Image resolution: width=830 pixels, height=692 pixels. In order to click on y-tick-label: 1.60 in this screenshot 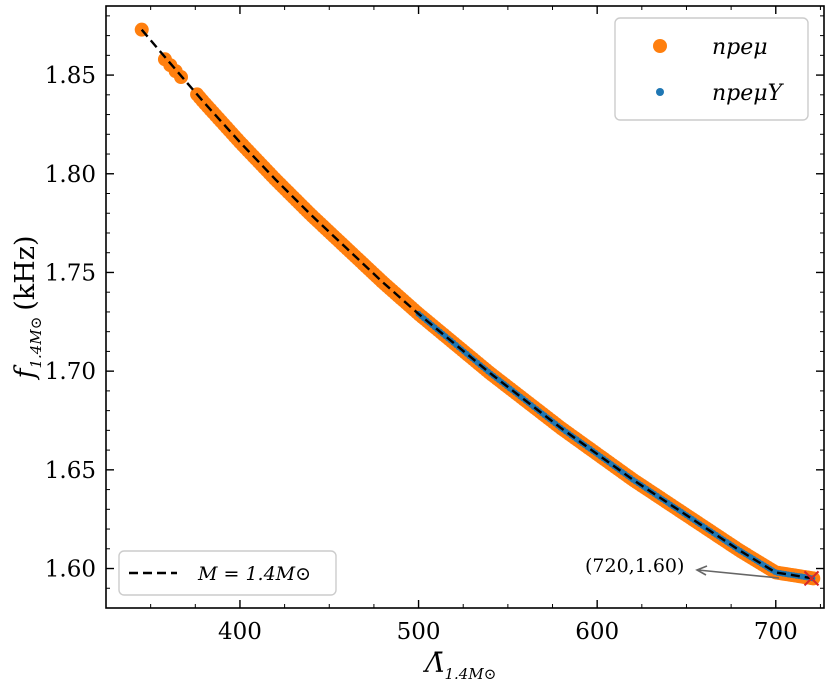, I will do `click(70, 570)`.